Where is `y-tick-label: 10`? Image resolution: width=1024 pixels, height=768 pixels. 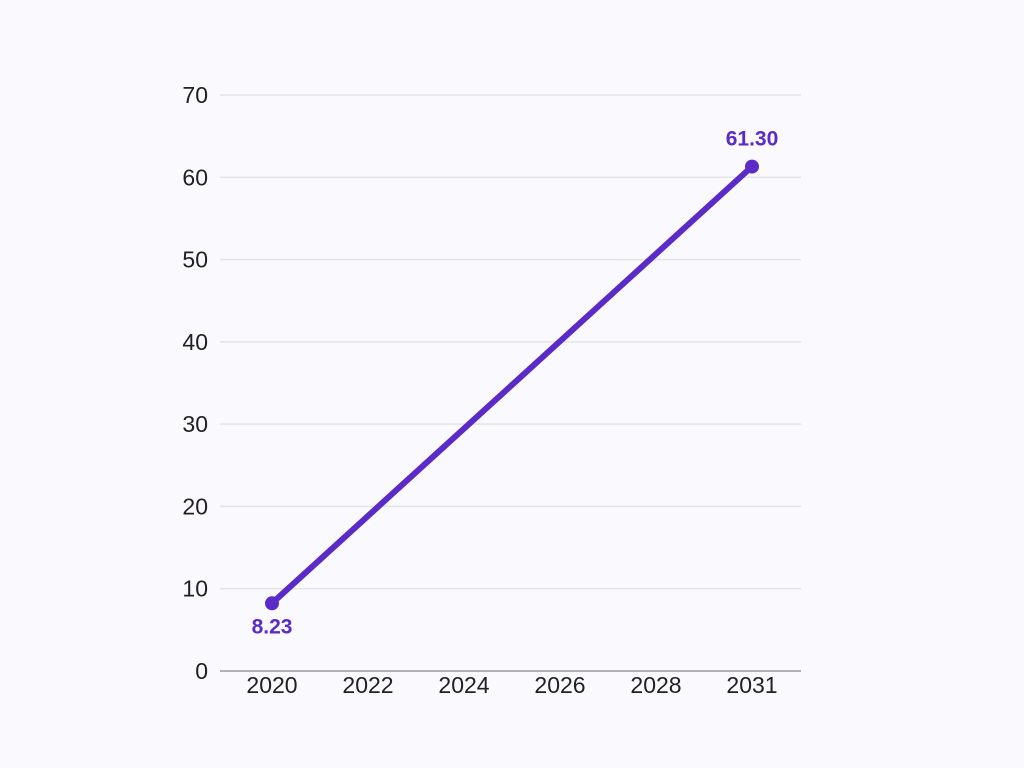 y-tick-label: 10 is located at coordinates (195, 589).